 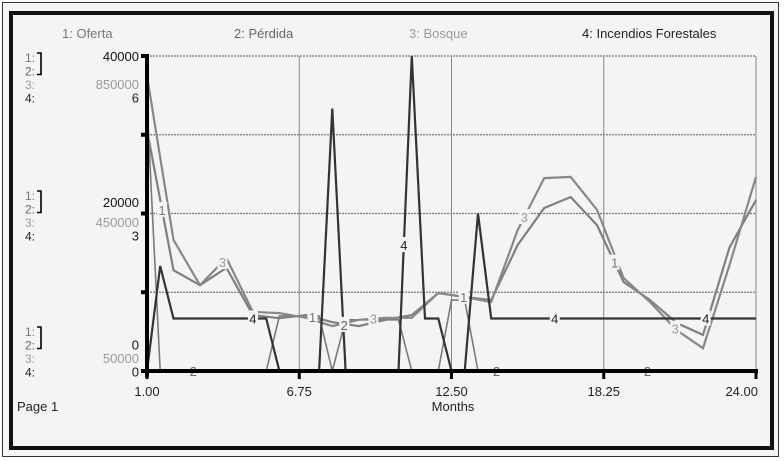 I want to click on scale-value-series-3: 850000, so click(x=117, y=84).